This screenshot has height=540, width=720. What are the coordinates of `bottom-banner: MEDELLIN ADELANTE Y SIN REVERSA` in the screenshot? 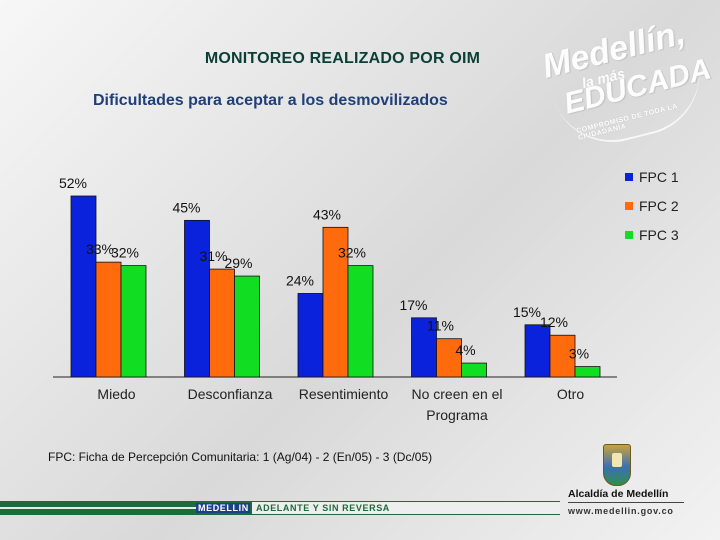 It's located at (280, 508).